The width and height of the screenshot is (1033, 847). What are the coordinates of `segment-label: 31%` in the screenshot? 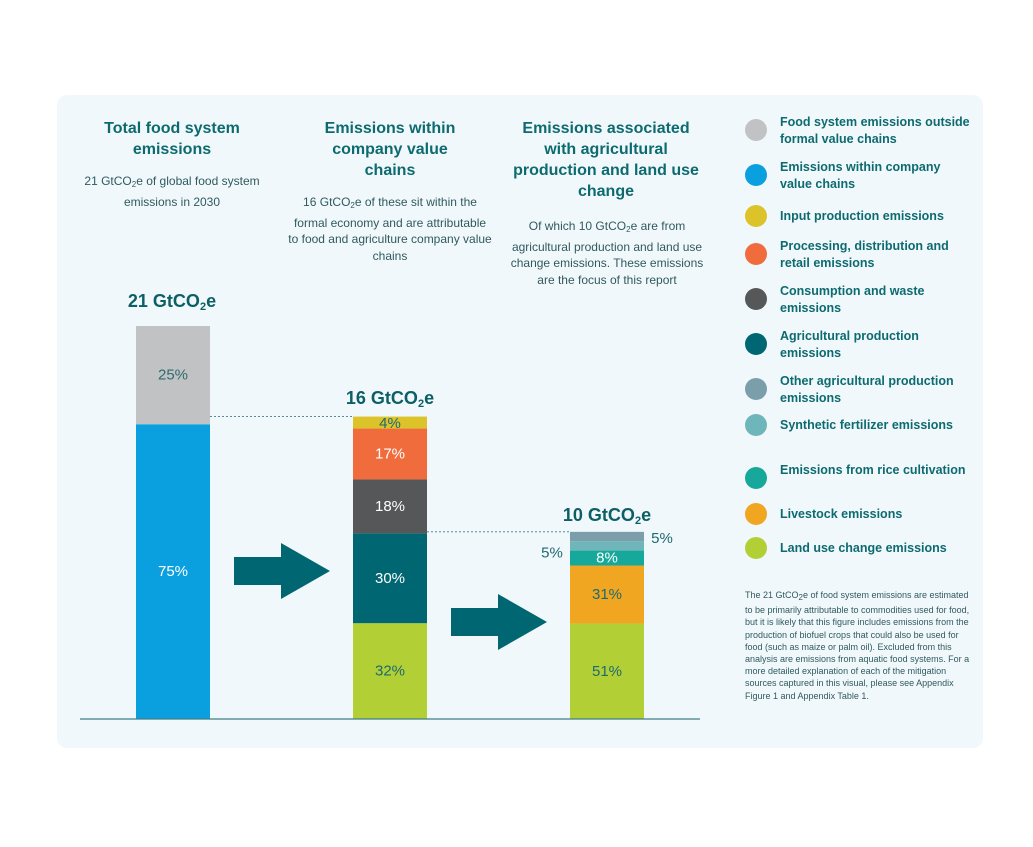 It's located at (607, 594).